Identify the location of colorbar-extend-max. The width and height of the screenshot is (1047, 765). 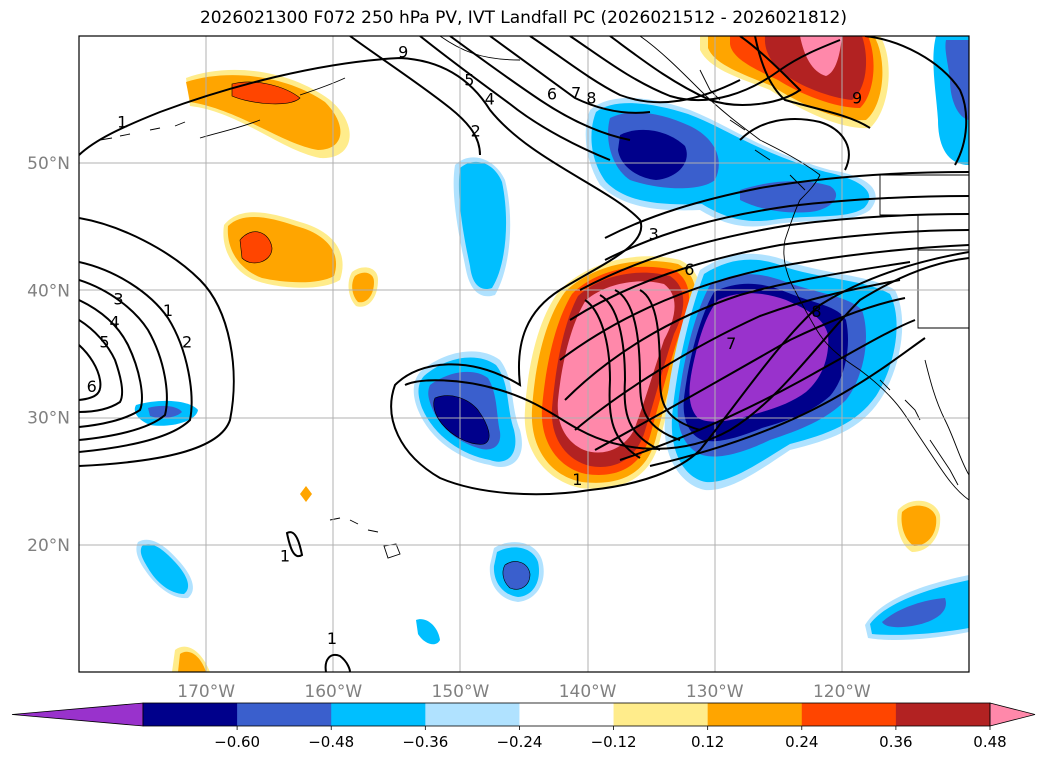
(1012, 714).